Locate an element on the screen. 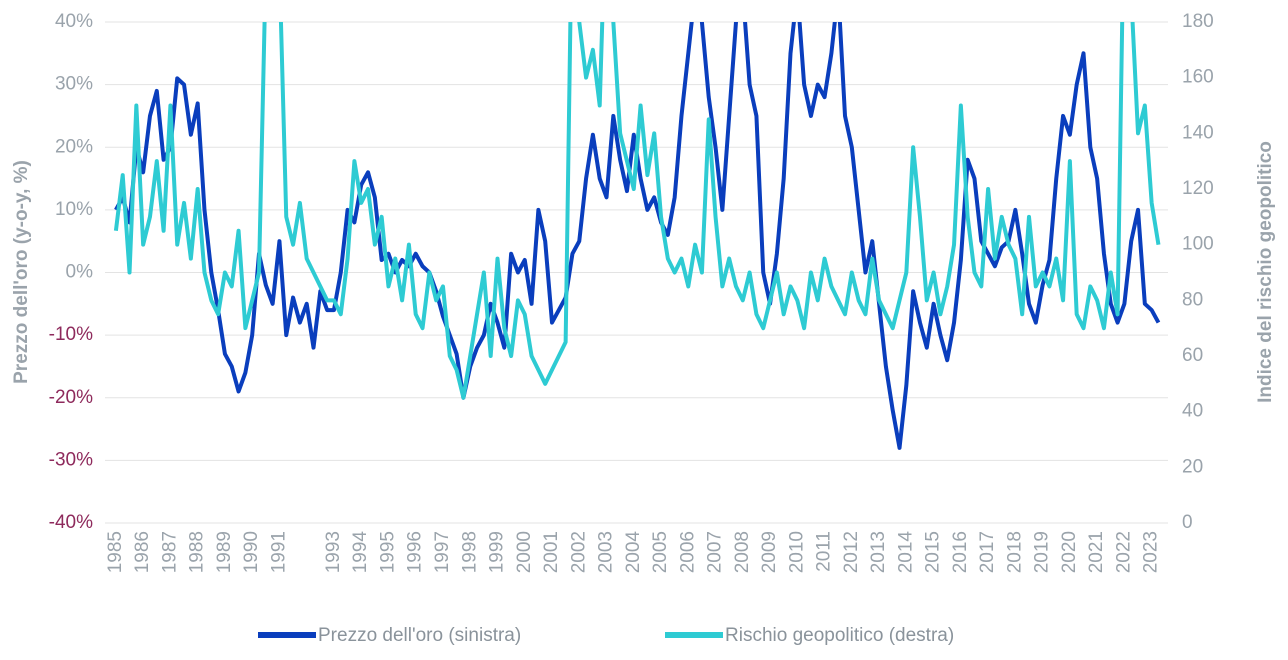 Image resolution: width=1288 pixels, height=660 pixels. x-tick-label: 1995 is located at coordinates (387, 552).